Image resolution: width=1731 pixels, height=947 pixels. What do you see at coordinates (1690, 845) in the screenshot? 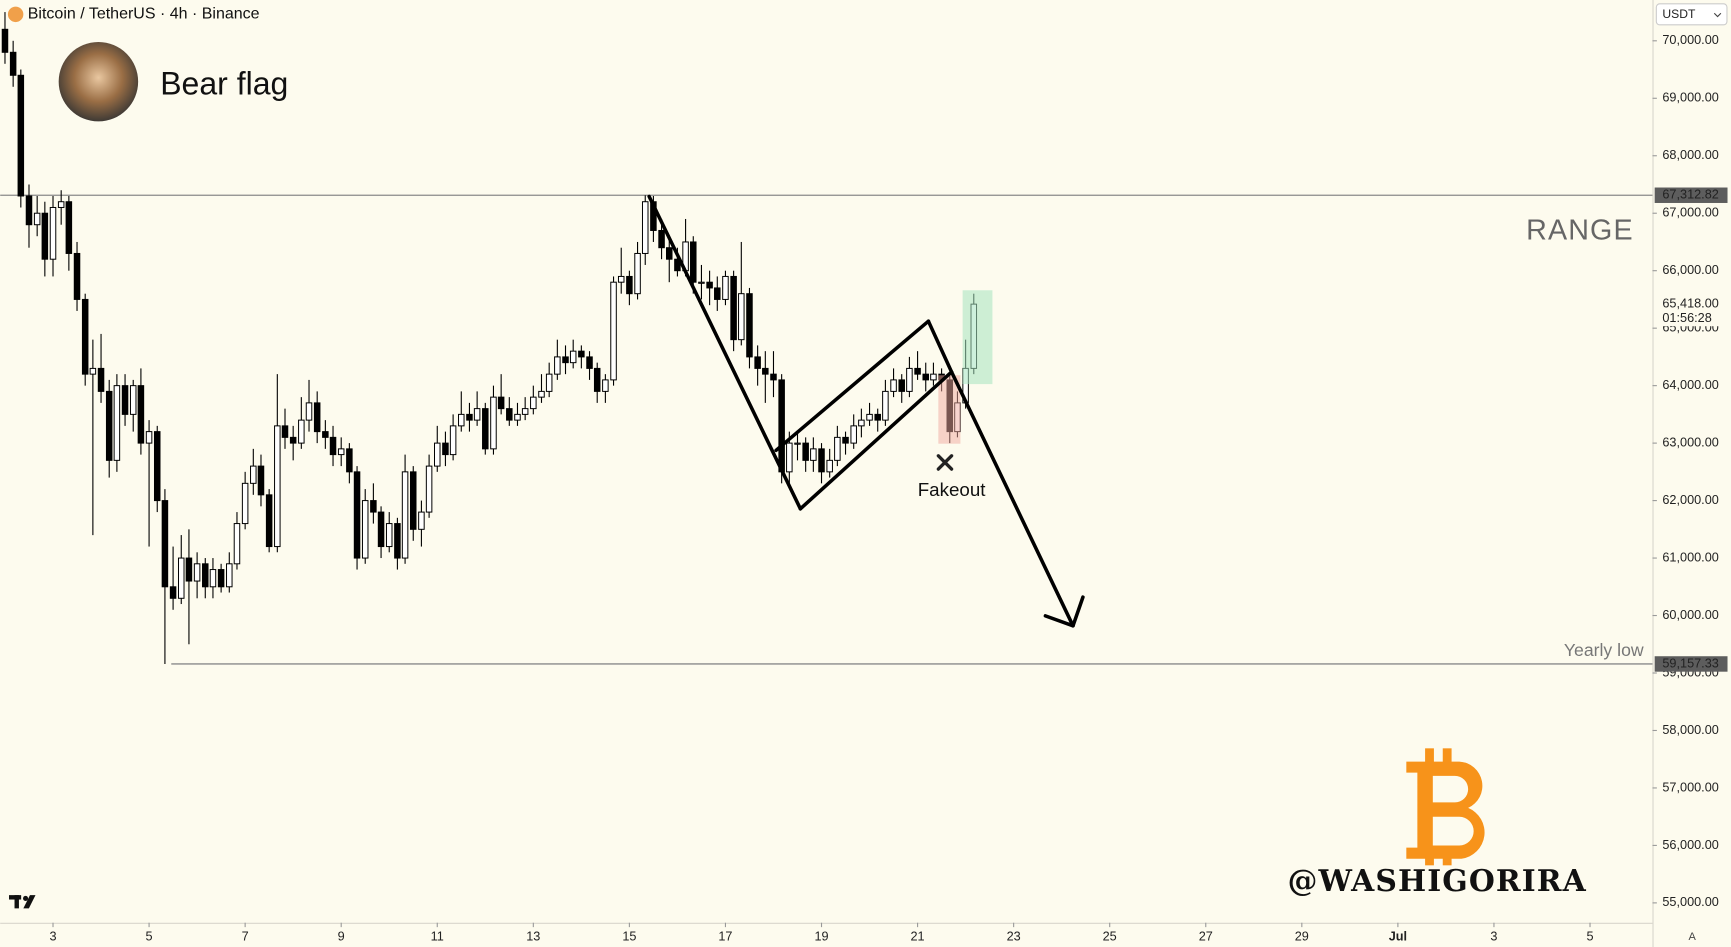
I see `y-tick-label: 56,000.00` at bounding box center [1690, 845].